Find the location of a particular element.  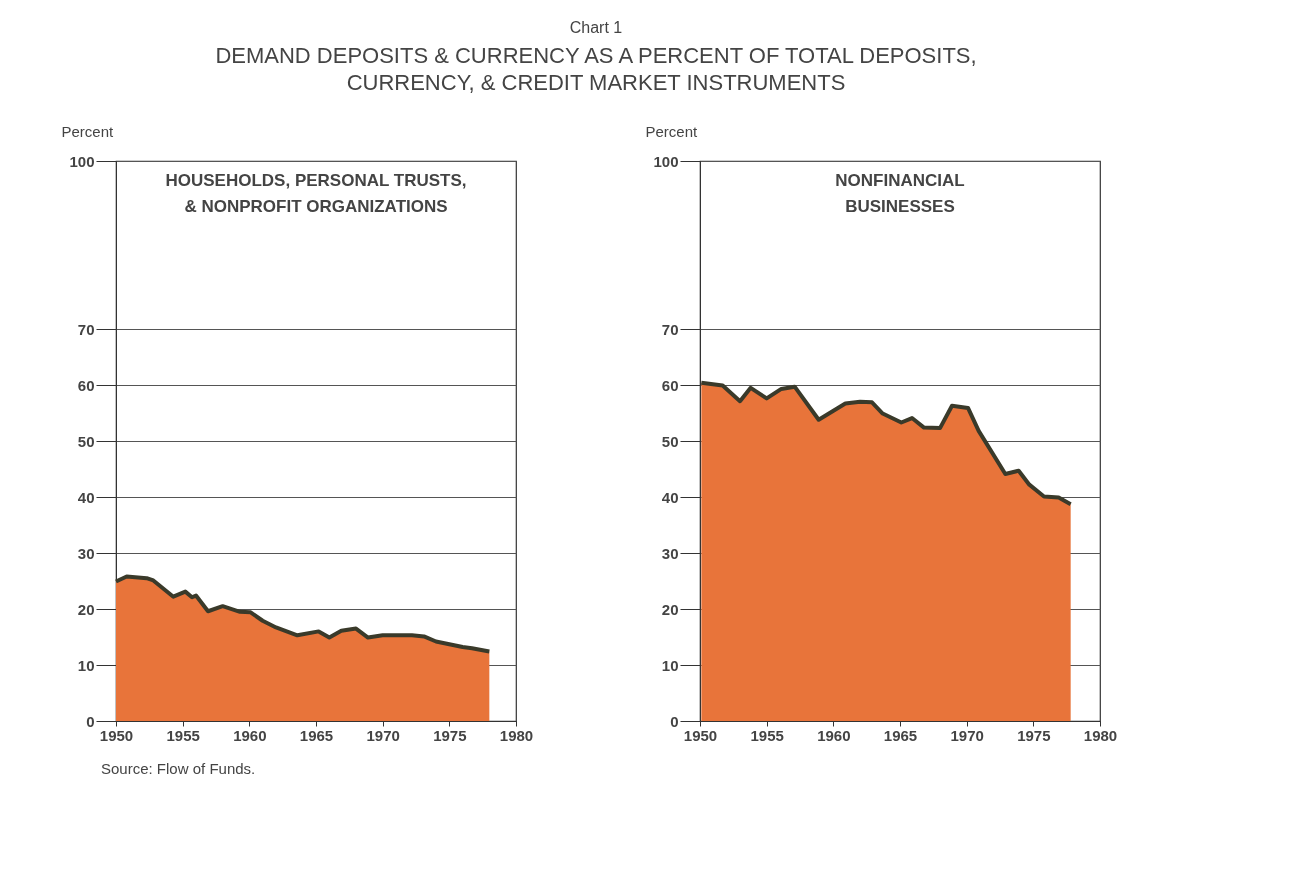

source-note: Source: Flow of Funds. is located at coordinates (178, 768).